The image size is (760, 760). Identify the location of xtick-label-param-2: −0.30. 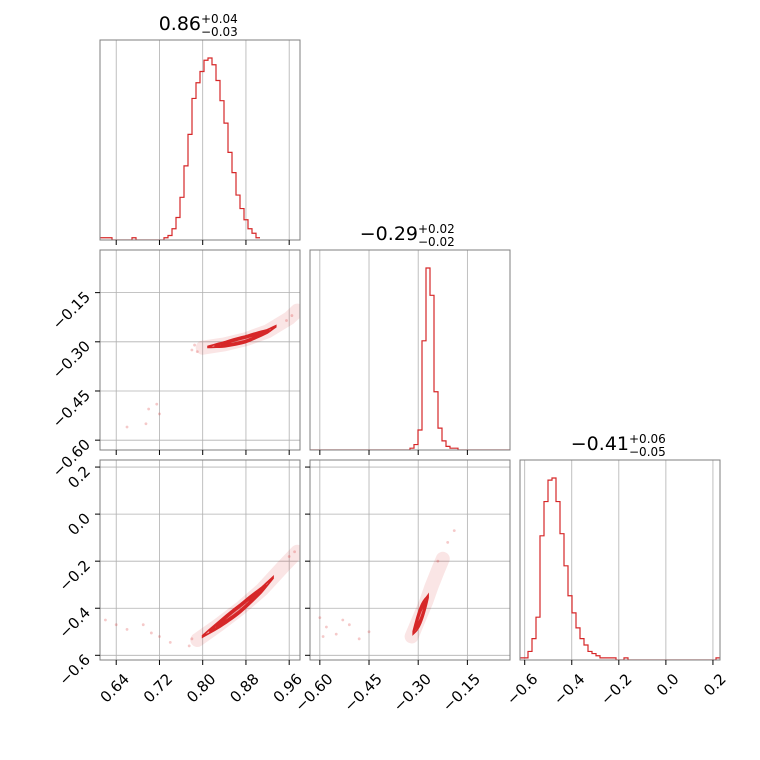
(412, 692).